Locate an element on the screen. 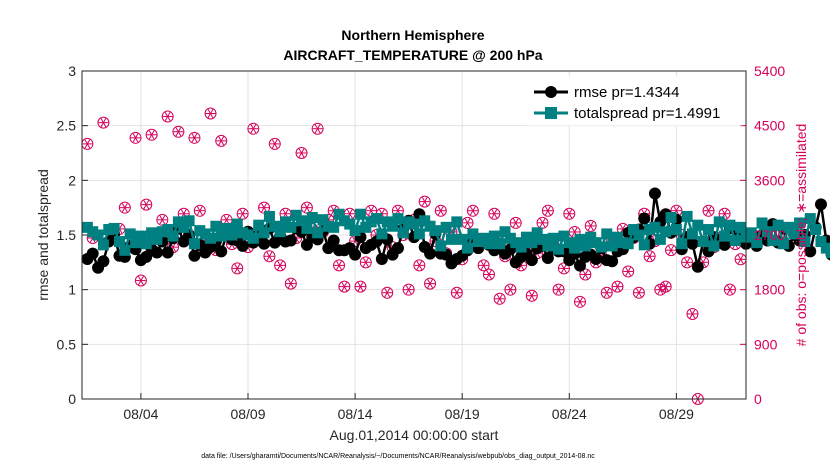 This screenshot has height=470, width=830. y-tick-label: 0 is located at coordinates (72, 399).